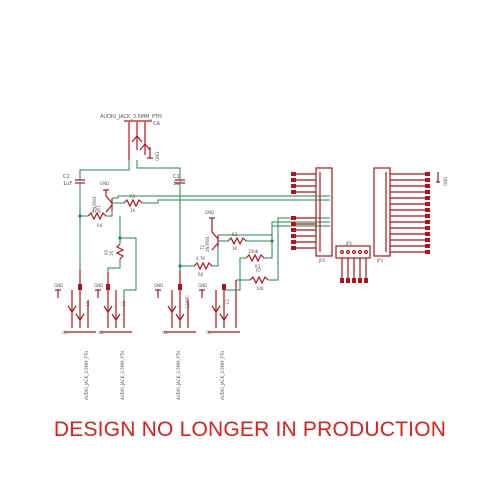  I want to click on header-jp1: JP1, so click(353, 262).